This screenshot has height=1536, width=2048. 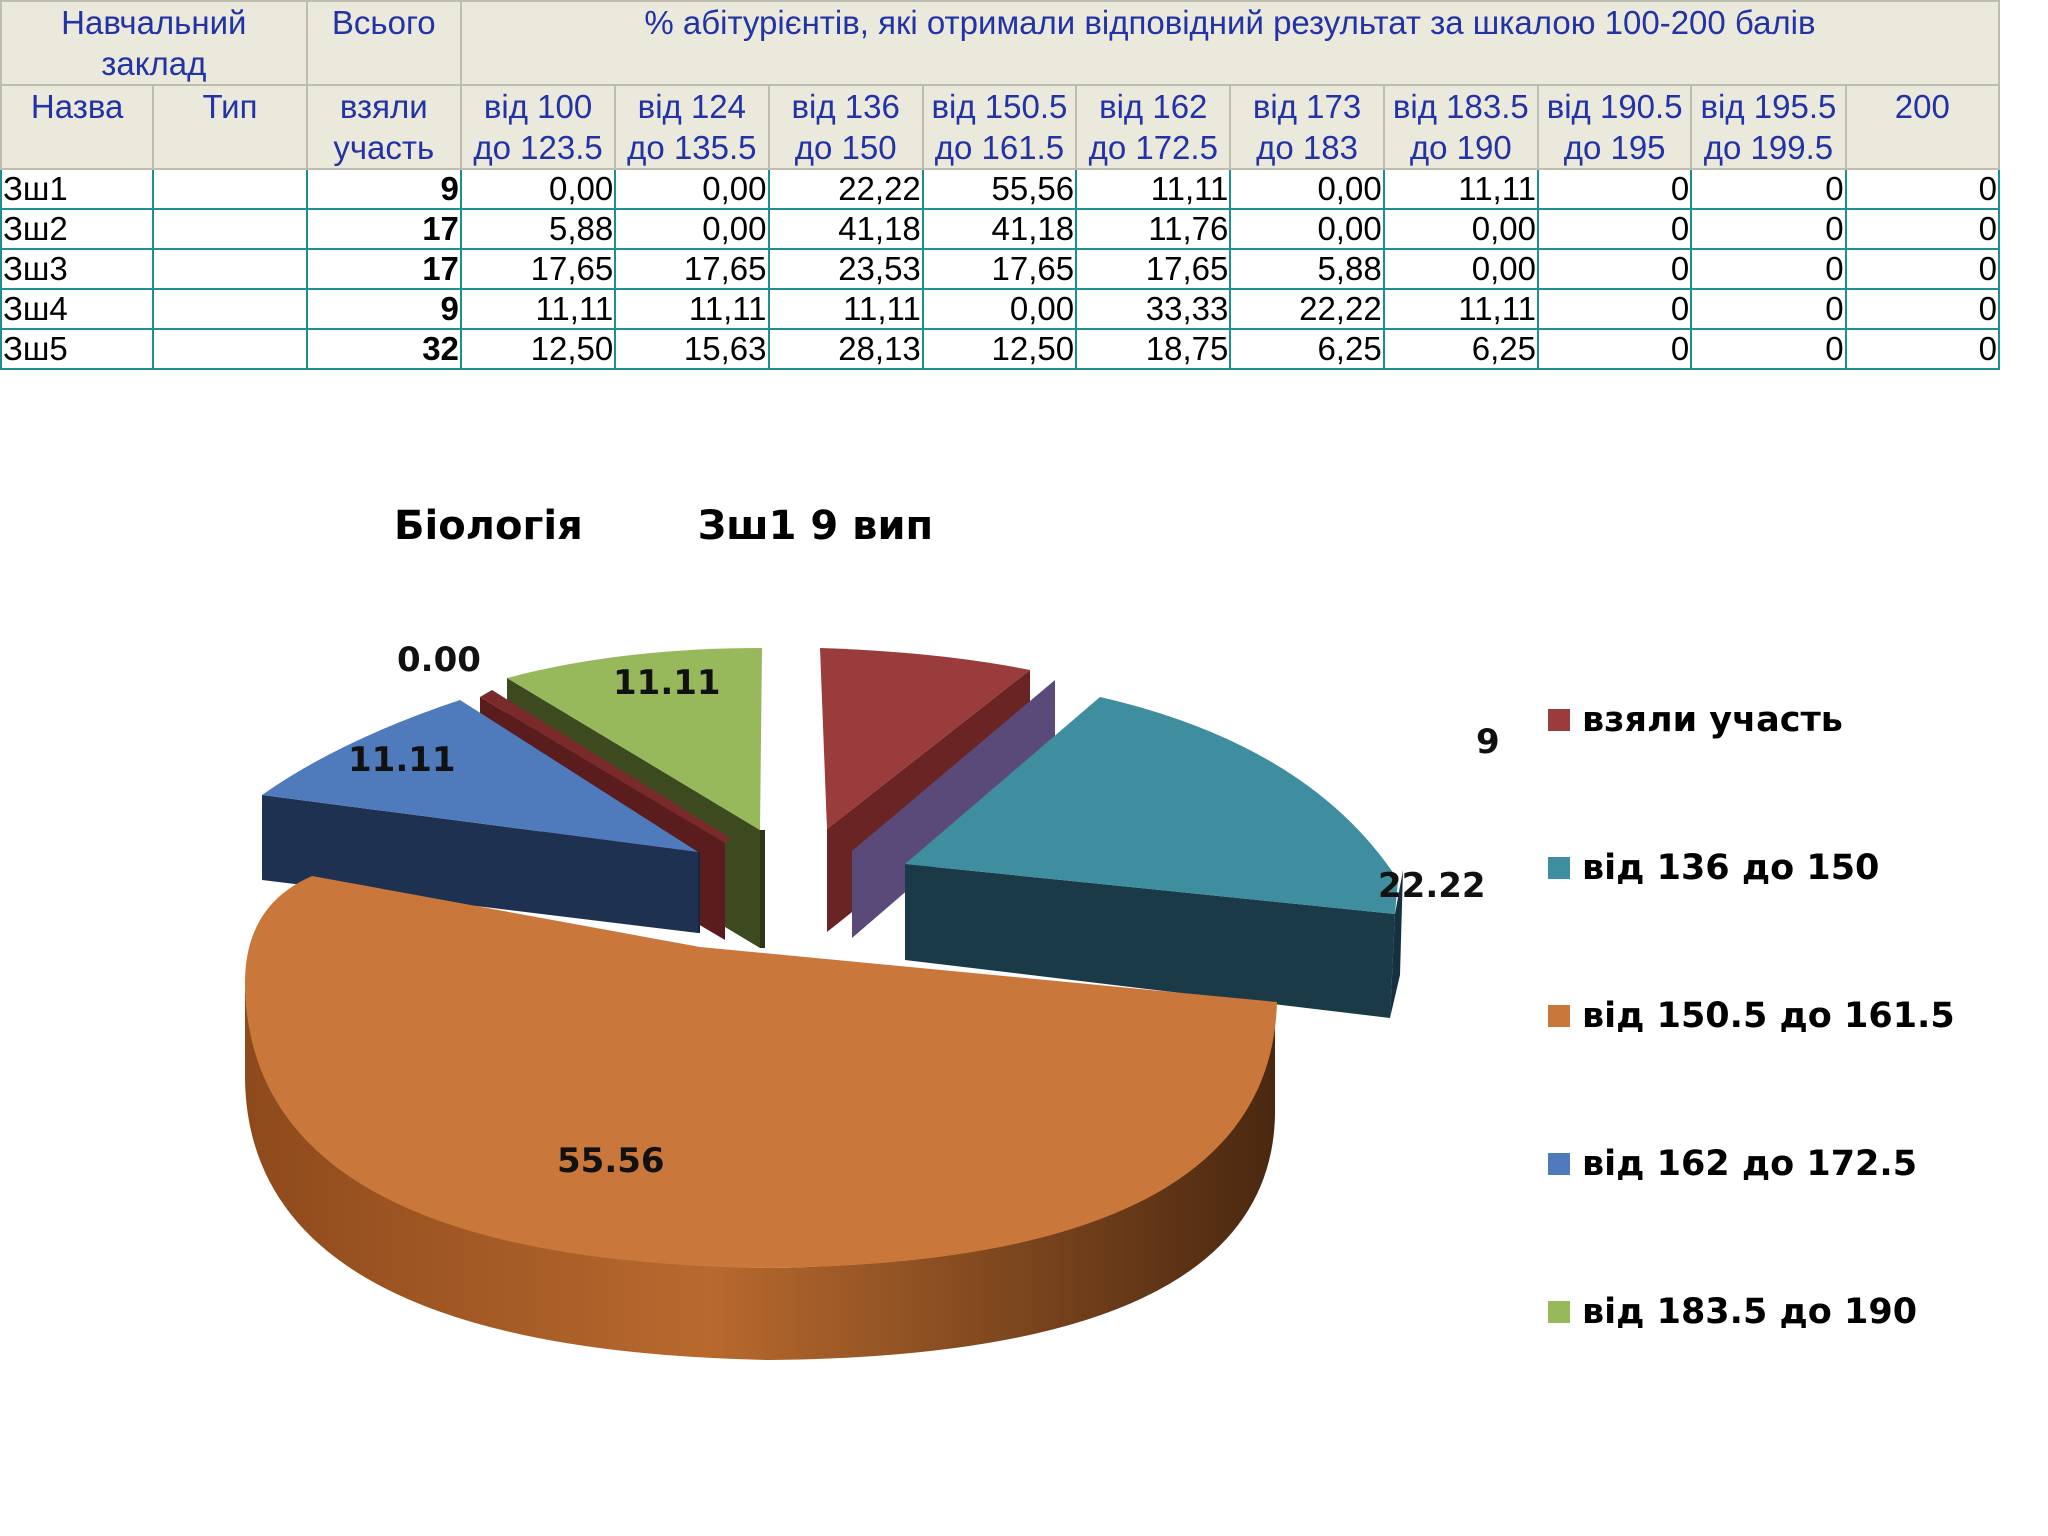 What do you see at coordinates (1460, 349) in the screenshot?
I see `cell-value-6: 6,25` at bounding box center [1460, 349].